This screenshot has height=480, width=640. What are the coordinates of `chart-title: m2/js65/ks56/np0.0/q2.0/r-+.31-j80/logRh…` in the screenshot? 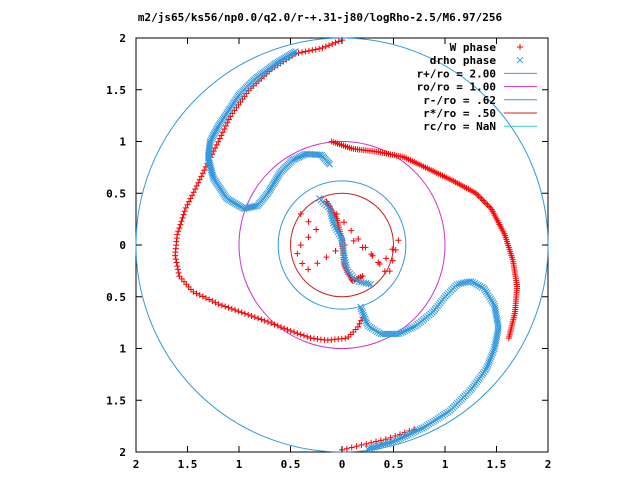 It's located at (320, 17).